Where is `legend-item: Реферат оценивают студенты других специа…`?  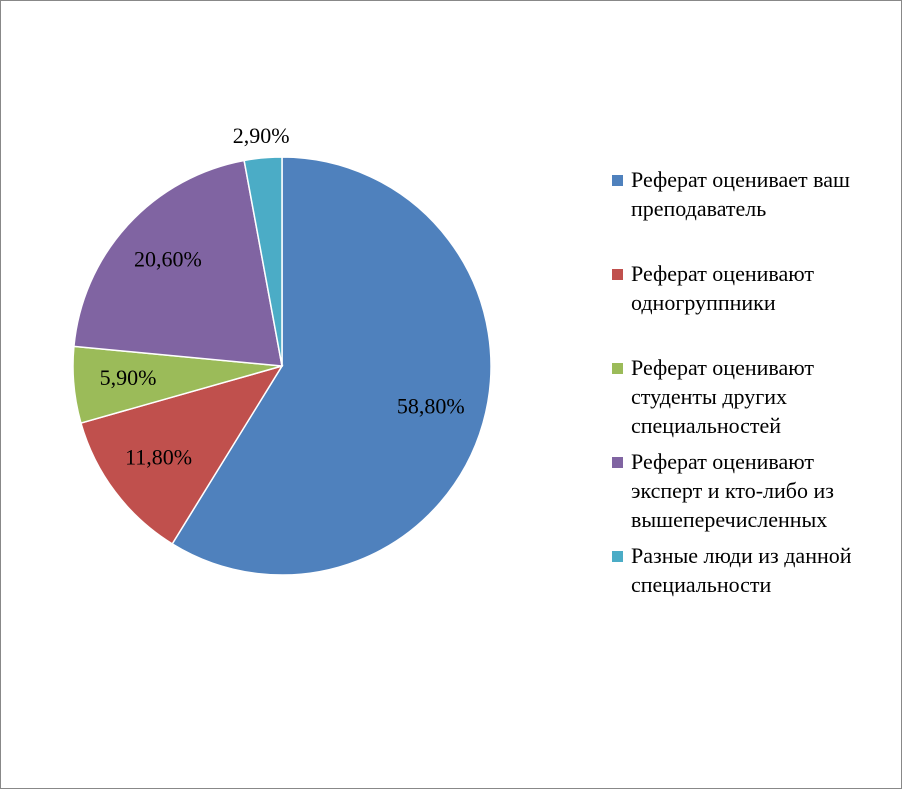 legend-item: Реферат оценивают студенты других специа… is located at coordinates (749, 400).